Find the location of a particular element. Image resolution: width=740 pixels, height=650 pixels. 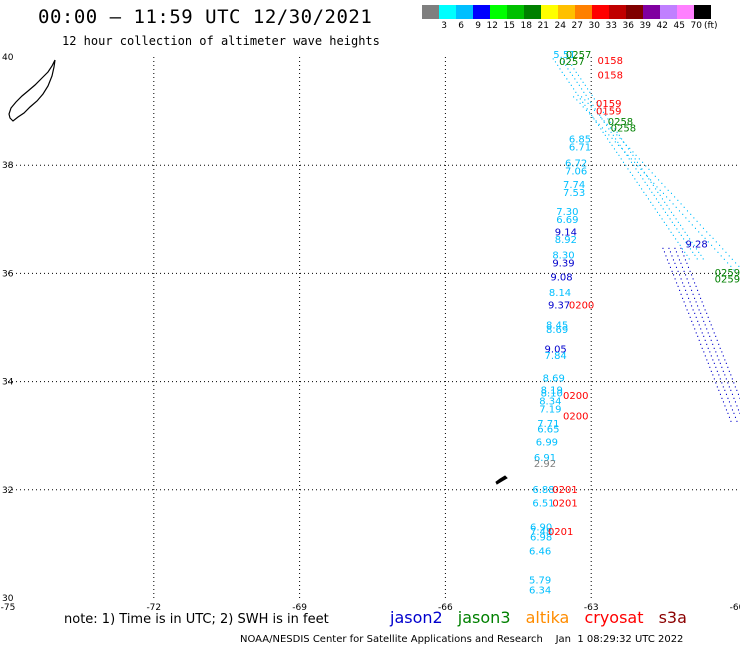

y-tick-label: 40 is located at coordinates (8, 58).